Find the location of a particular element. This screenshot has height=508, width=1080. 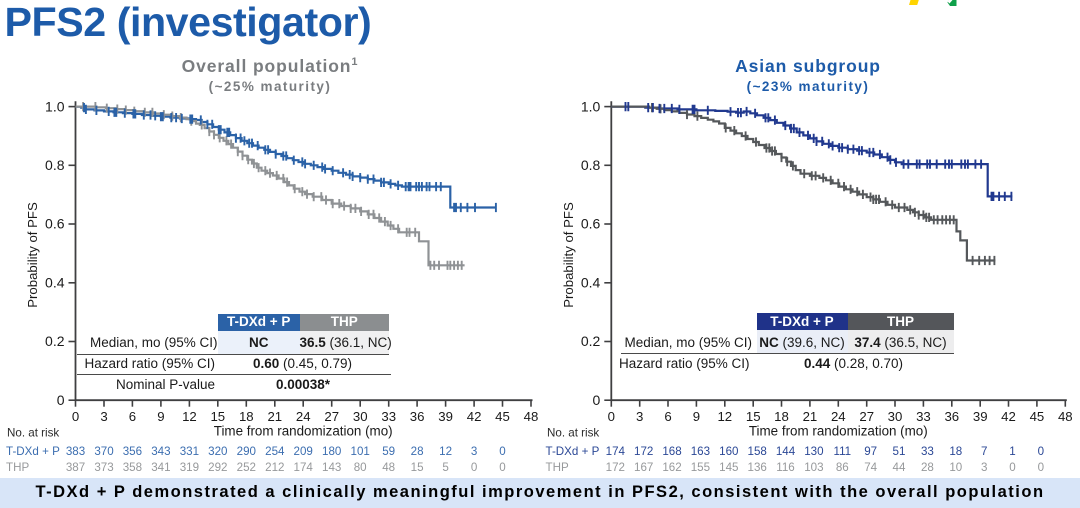

svg-text: 373 is located at coordinates (103, 467).